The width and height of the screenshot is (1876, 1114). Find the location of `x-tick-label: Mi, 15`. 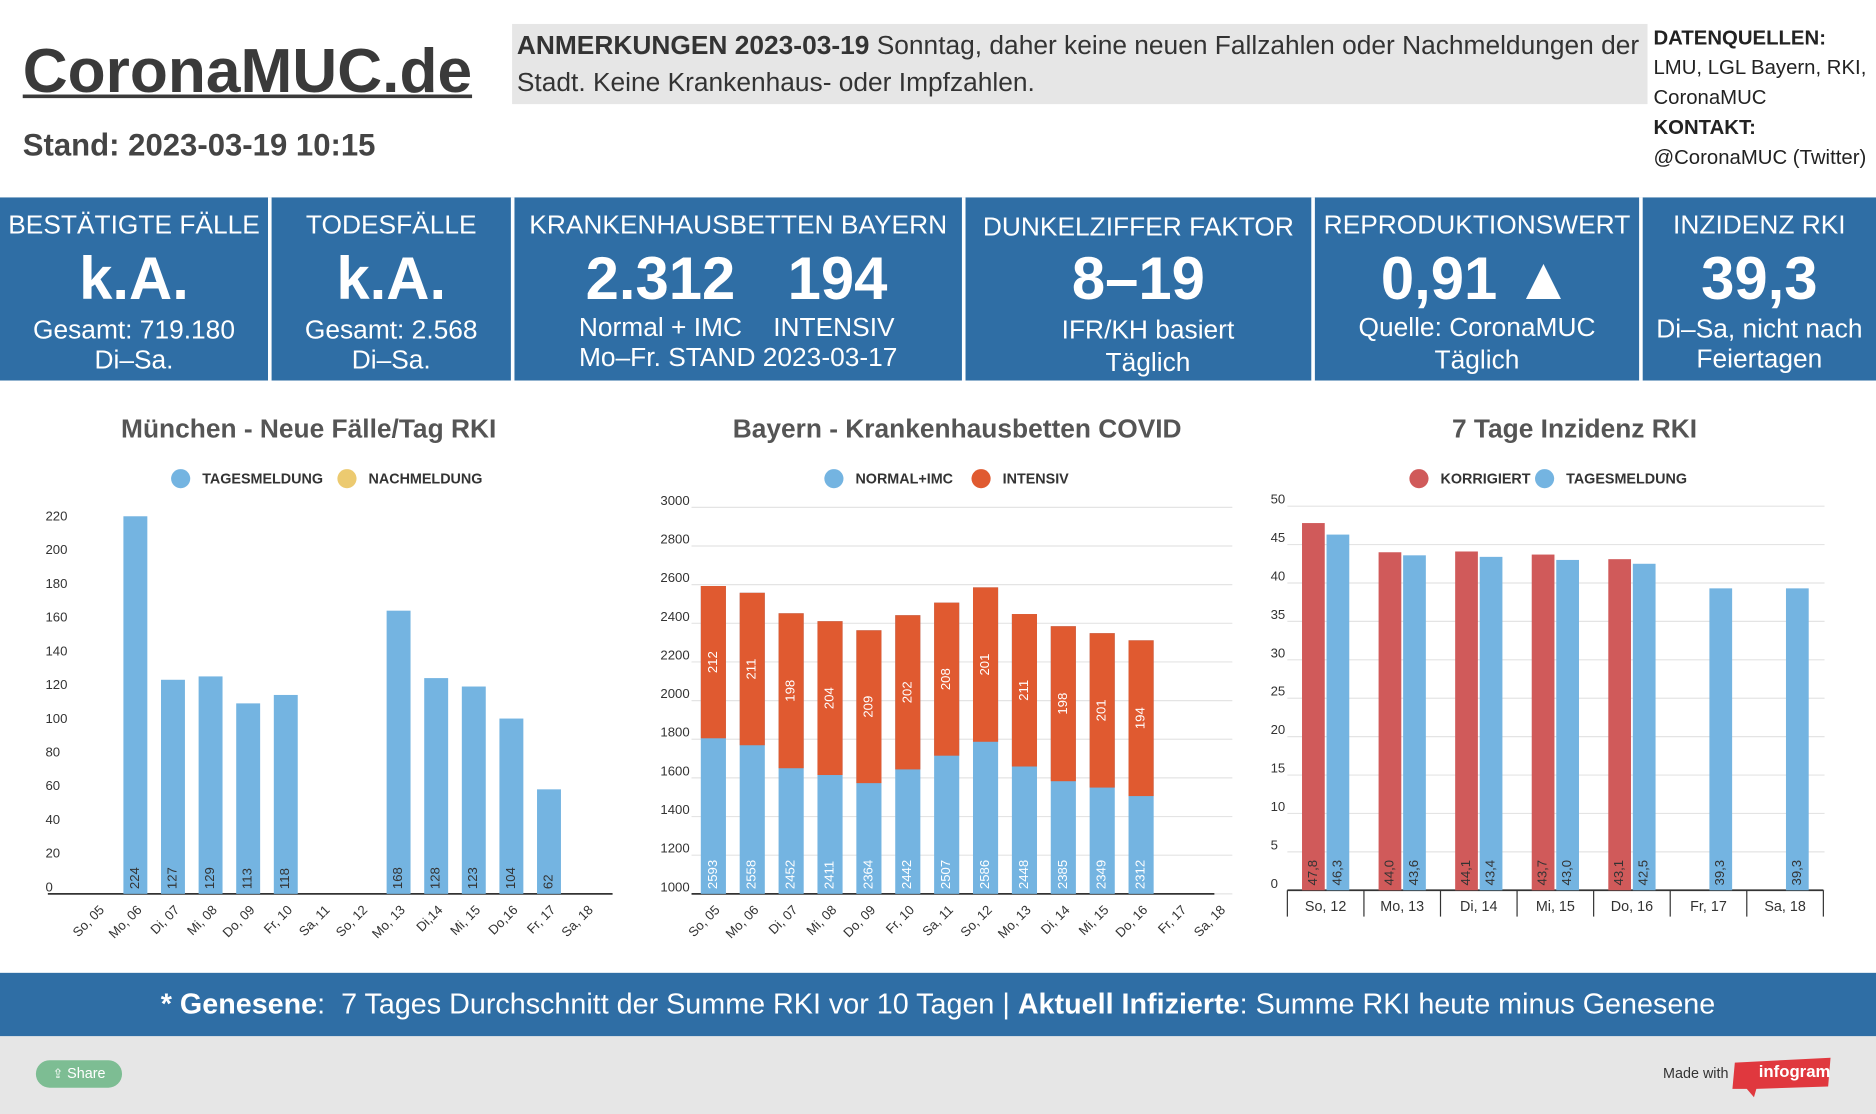

x-tick-label: Mi, 15 is located at coordinates (1094, 920).